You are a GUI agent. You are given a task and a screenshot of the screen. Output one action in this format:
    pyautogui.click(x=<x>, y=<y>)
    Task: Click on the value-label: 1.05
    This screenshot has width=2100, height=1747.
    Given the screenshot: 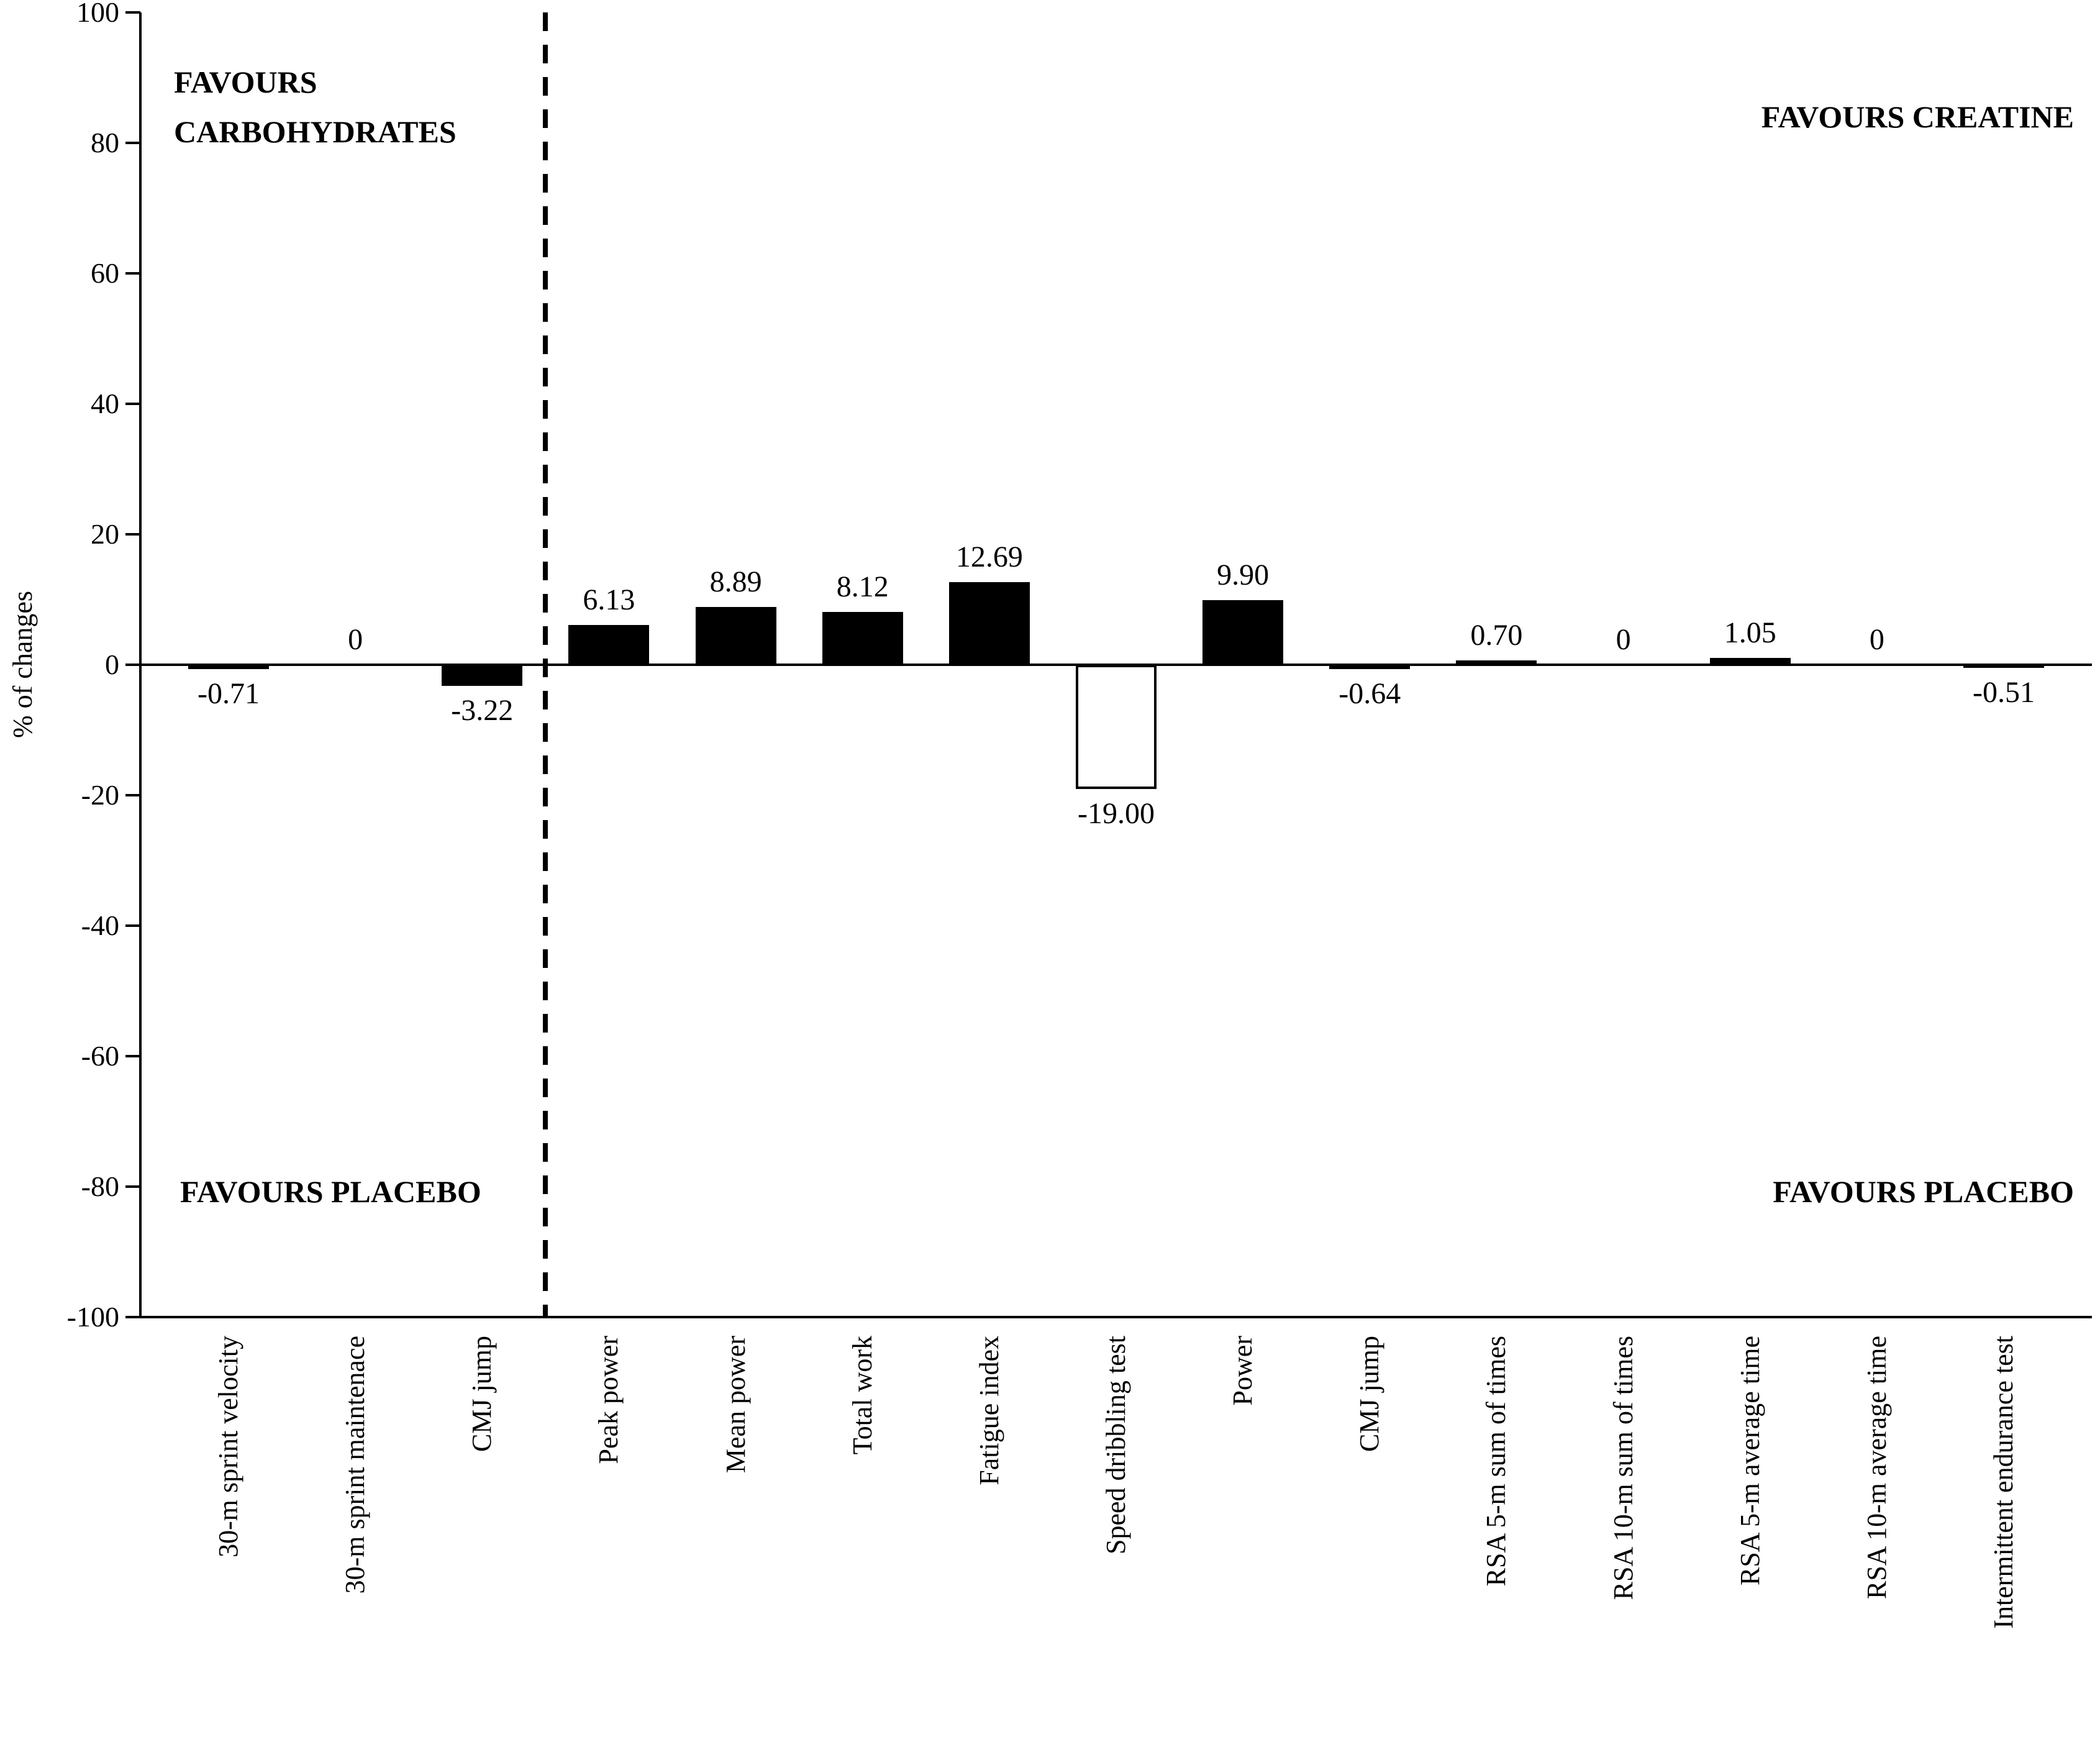 What is the action you would take?
    pyautogui.click(x=1750, y=632)
    